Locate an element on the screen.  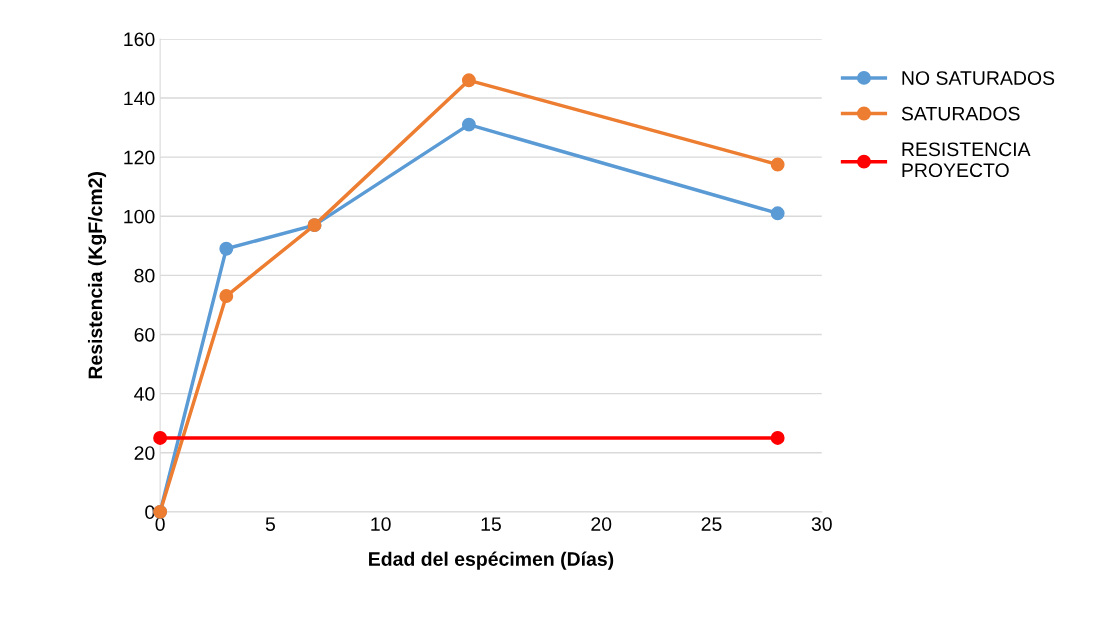
legend-label: SATURADOS is located at coordinates (960, 113).